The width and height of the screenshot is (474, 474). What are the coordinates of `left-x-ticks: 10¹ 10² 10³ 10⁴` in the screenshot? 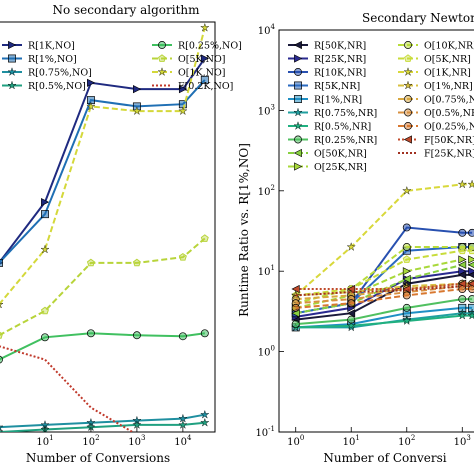 It's located at (114, 437).